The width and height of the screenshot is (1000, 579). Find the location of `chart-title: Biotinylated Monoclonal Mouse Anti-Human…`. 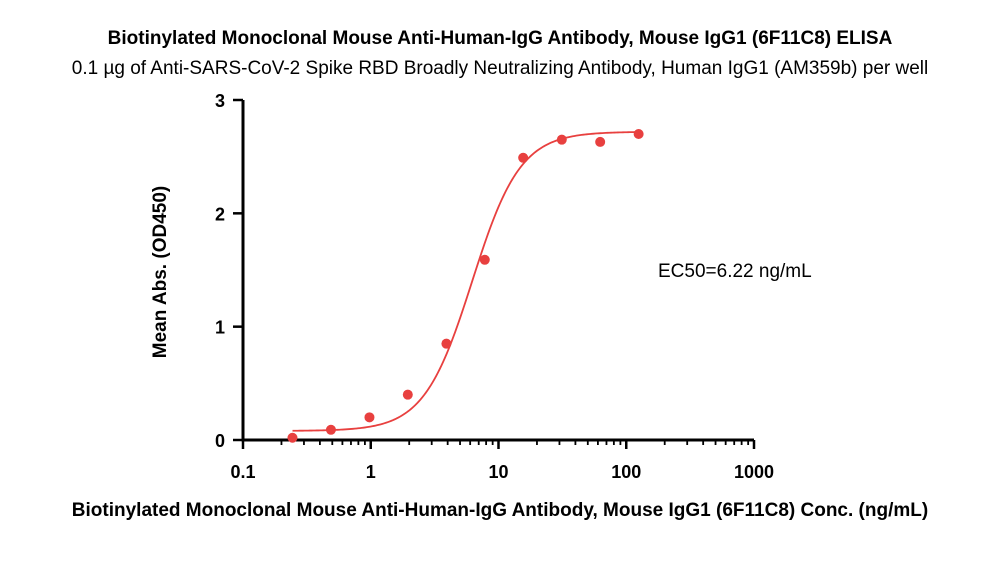

chart-title: Biotinylated Monoclonal Mouse Anti-Human… is located at coordinates (500, 38).